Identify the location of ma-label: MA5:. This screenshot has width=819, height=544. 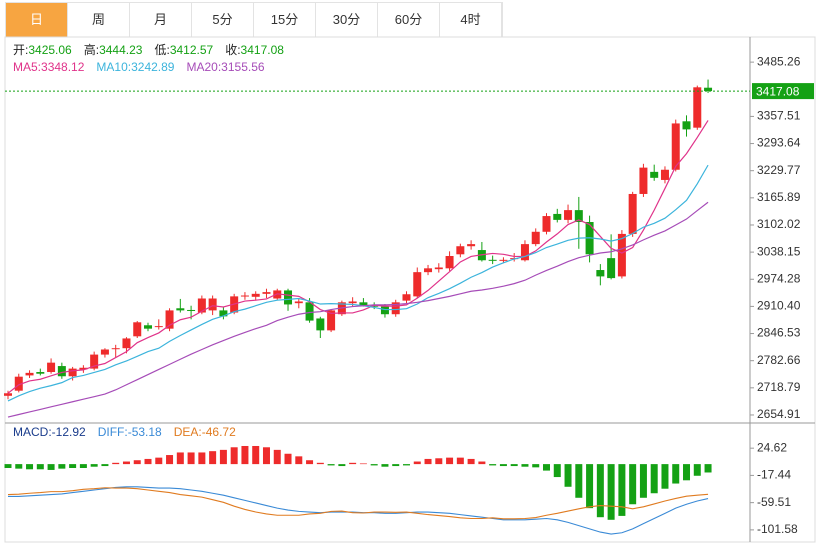
(27, 67).